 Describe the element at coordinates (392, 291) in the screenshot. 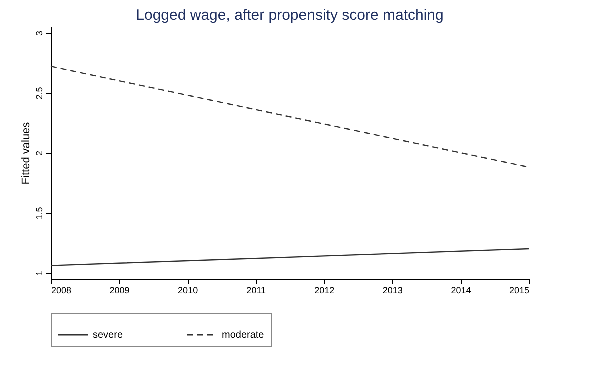

I see `x-tick-label: 2013` at that location.